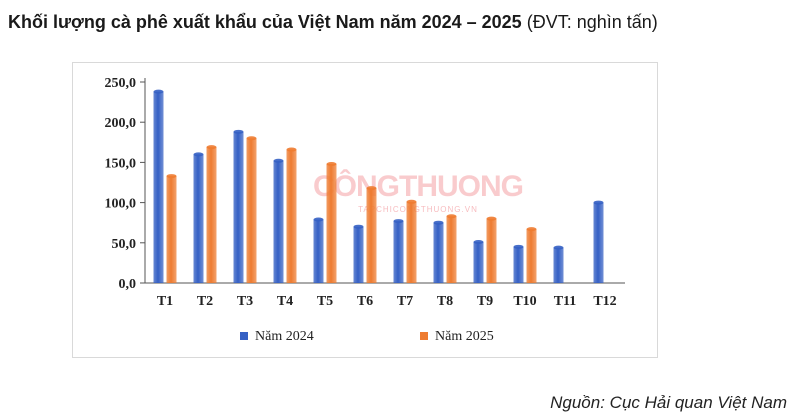  What do you see at coordinates (278, 160) in the screenshot?
I see `bar-cap-2024-t4` at bounding box center [278, 160].